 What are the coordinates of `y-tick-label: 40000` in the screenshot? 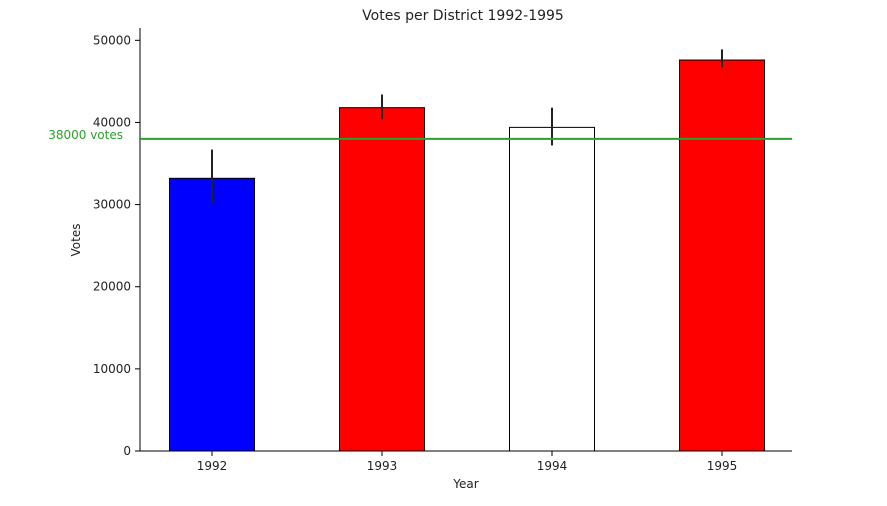 It's located at (112, 122).